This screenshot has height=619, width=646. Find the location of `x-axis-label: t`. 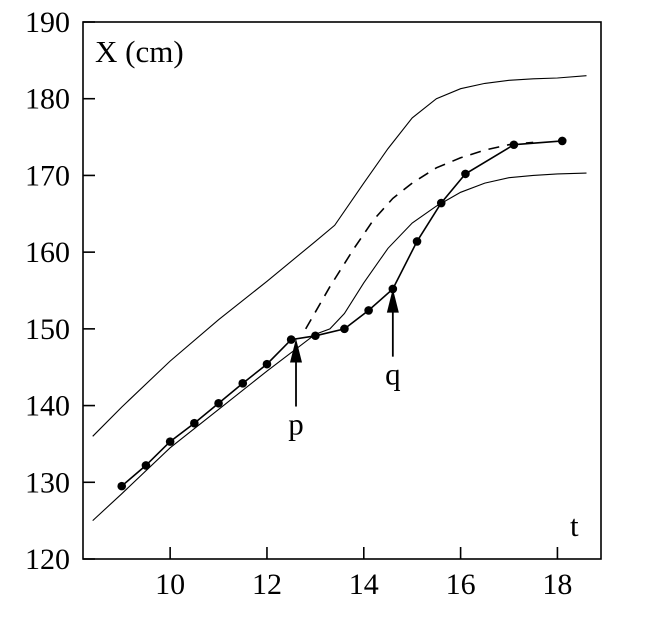

x-axis-label: t is located at coordinates (574, 525).